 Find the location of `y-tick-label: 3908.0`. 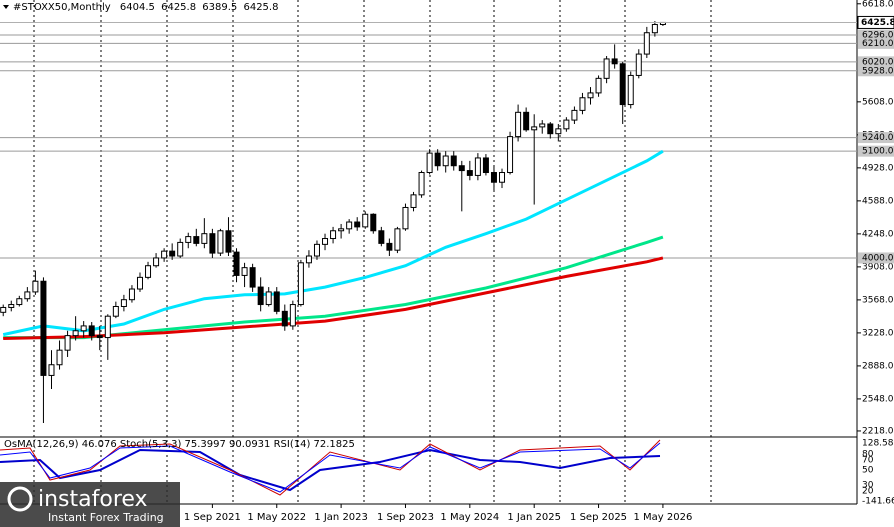

y-tick-label: 3908.0 is located at coordinates (878, 267).